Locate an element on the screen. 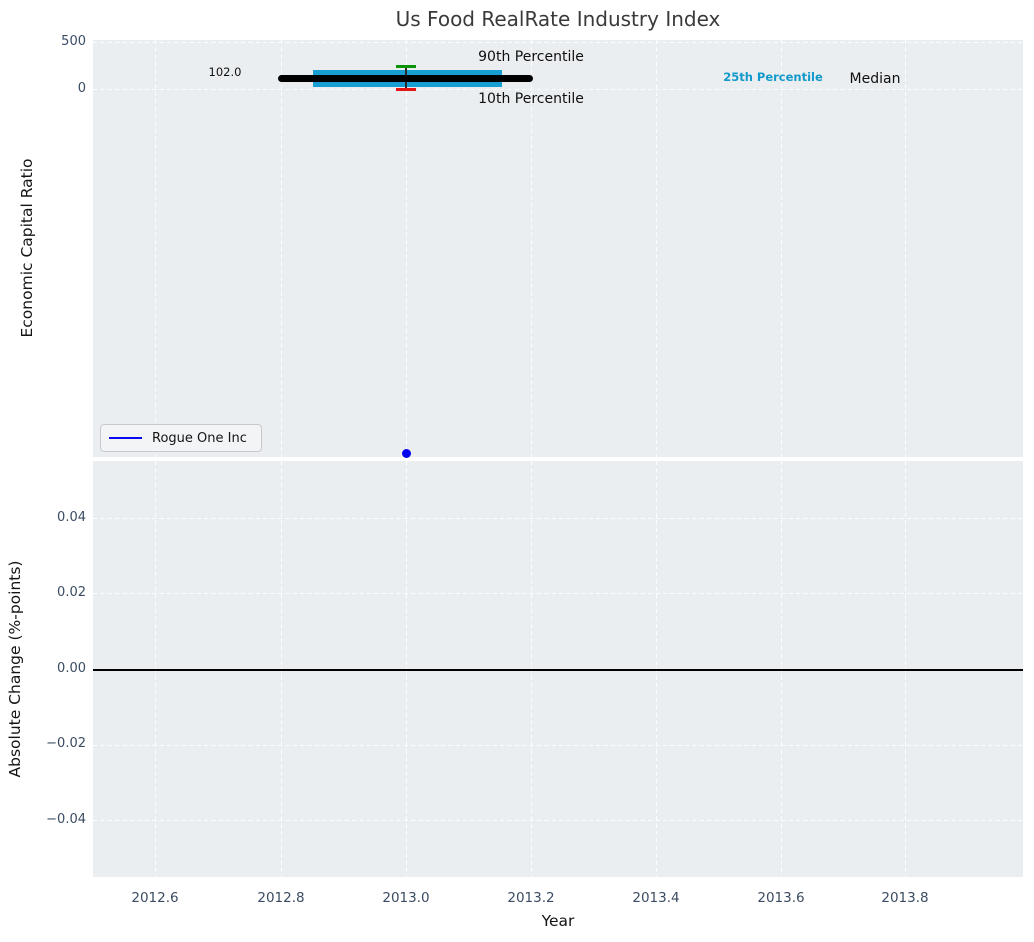  page-title: Us Food RealRate Industry Index is located at coordinates (558, 19).